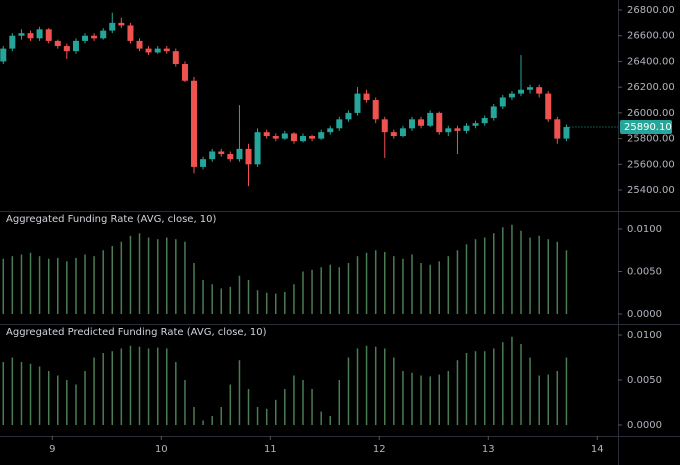 This screenshot has height=465, width=680. What do you see at coordinates (651, 190) in the screenshot?
I see `y-tick-label: 25400.00` at bounding box center [651, 190].